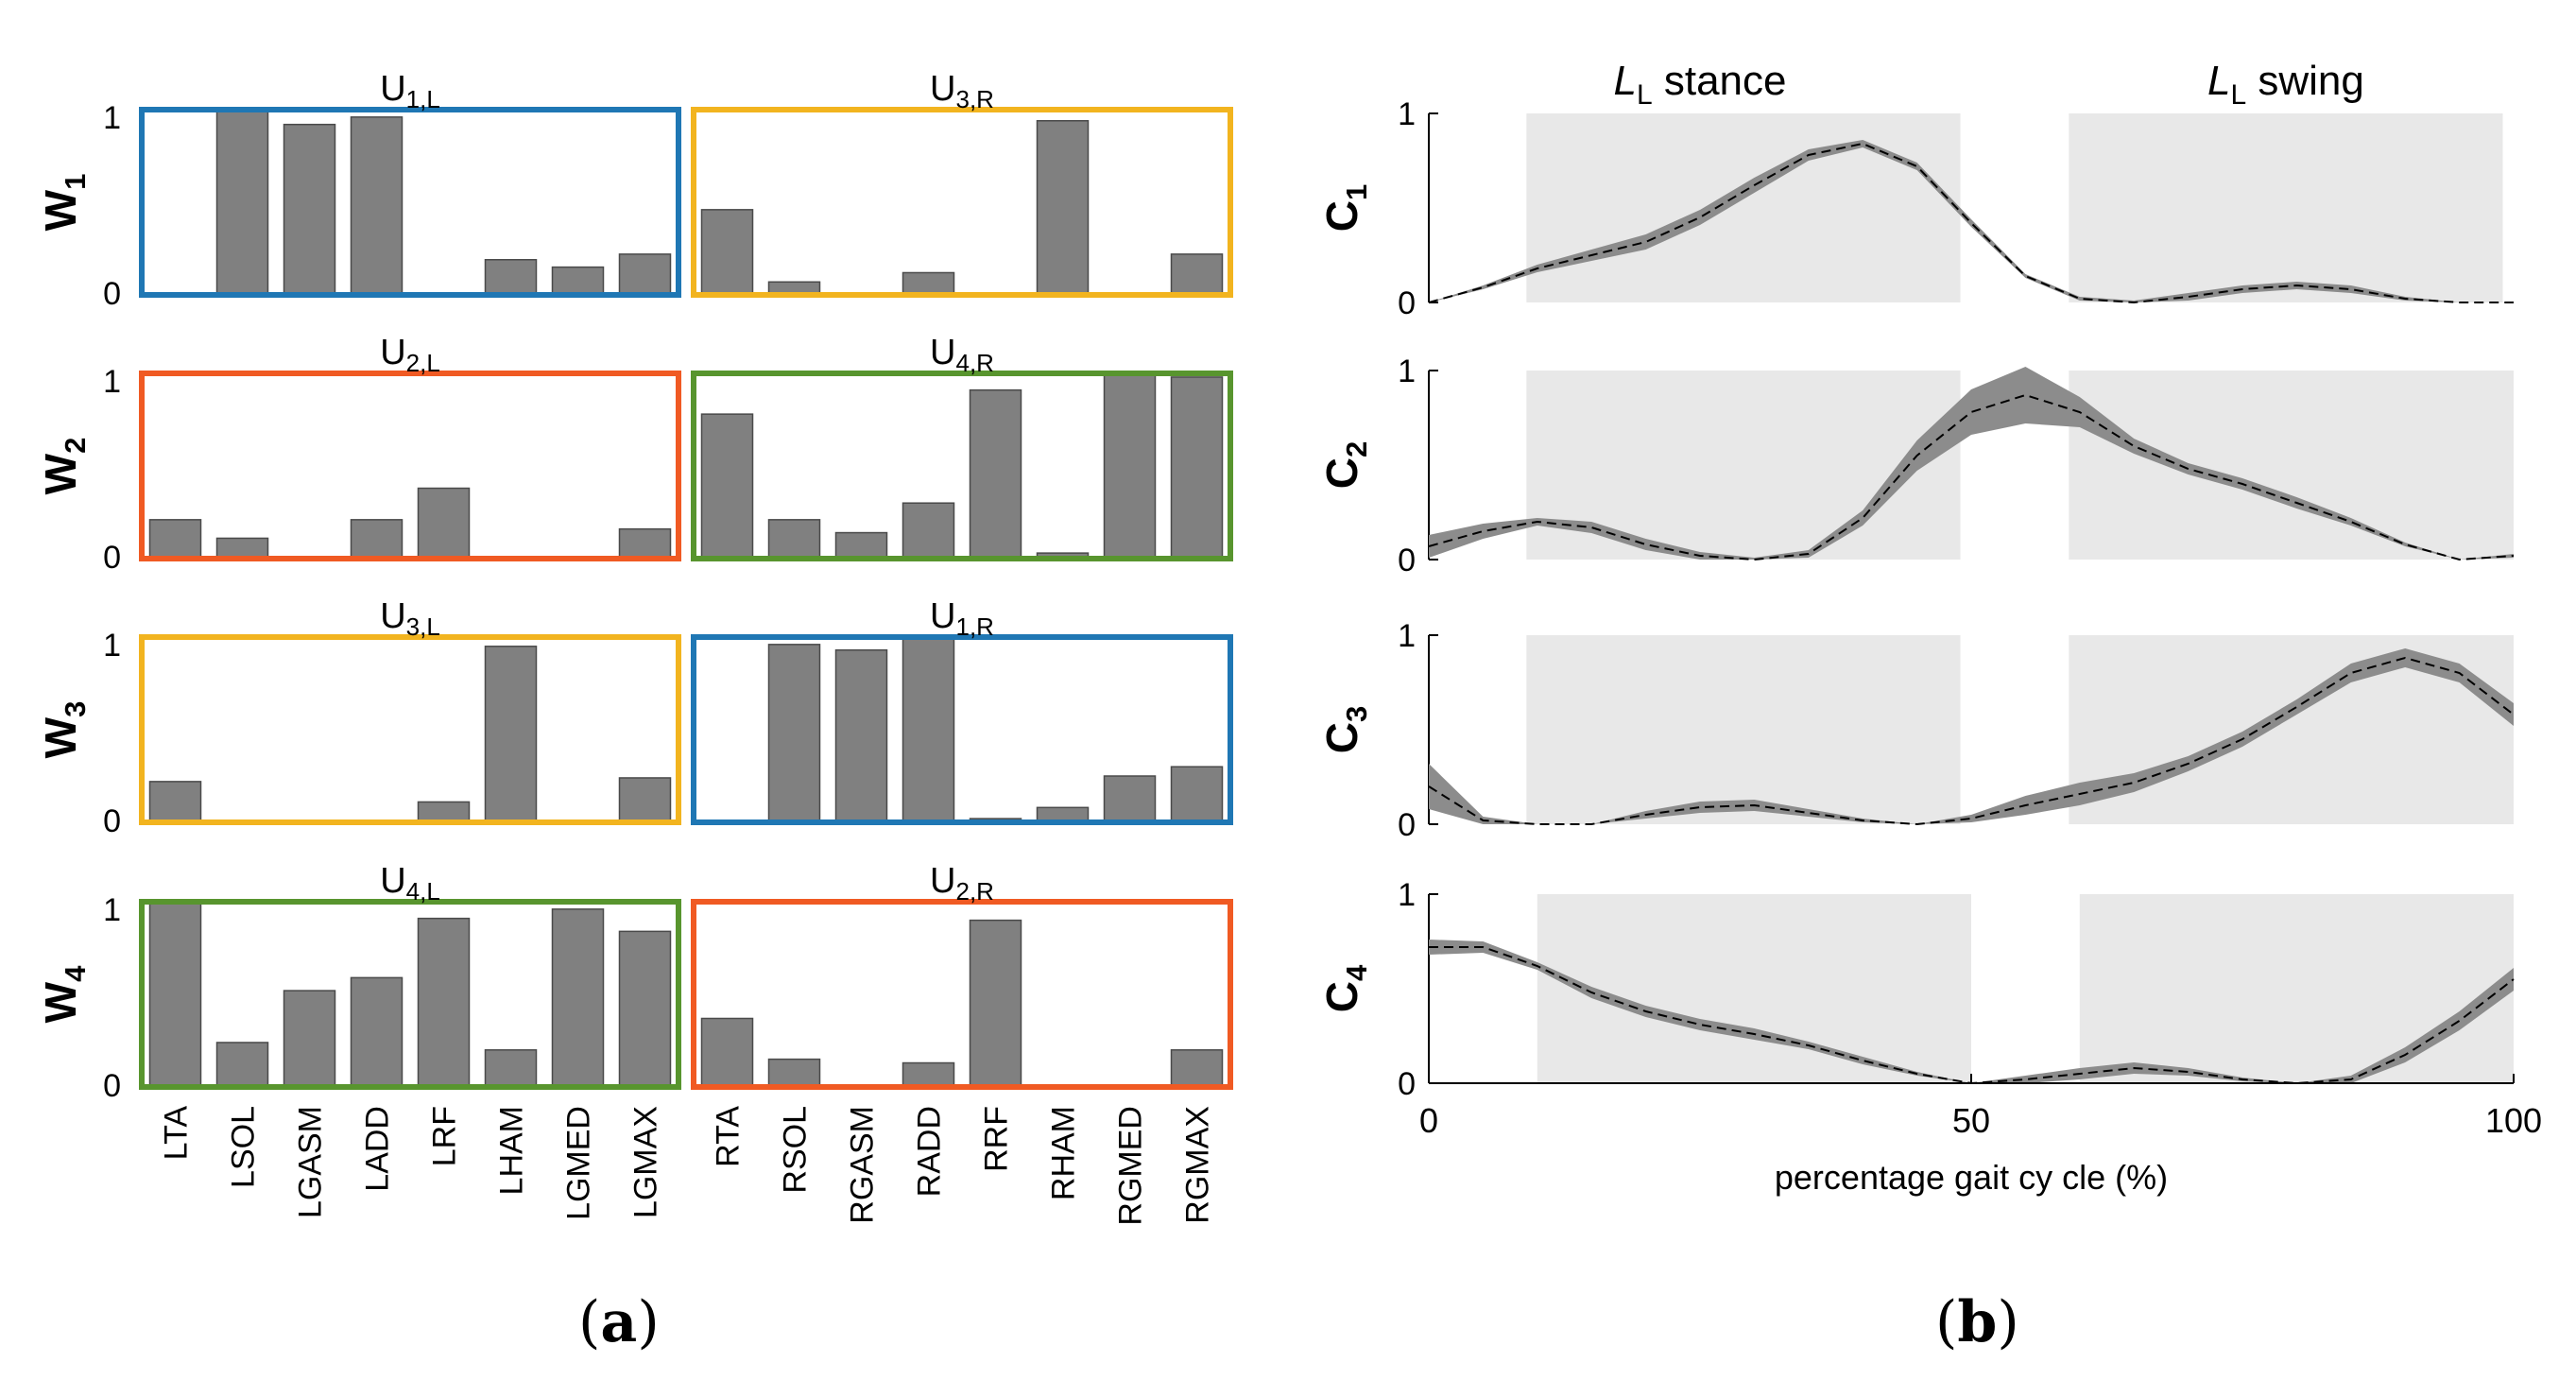  I want to click on row-ylabel: W2, so click(64, 466).